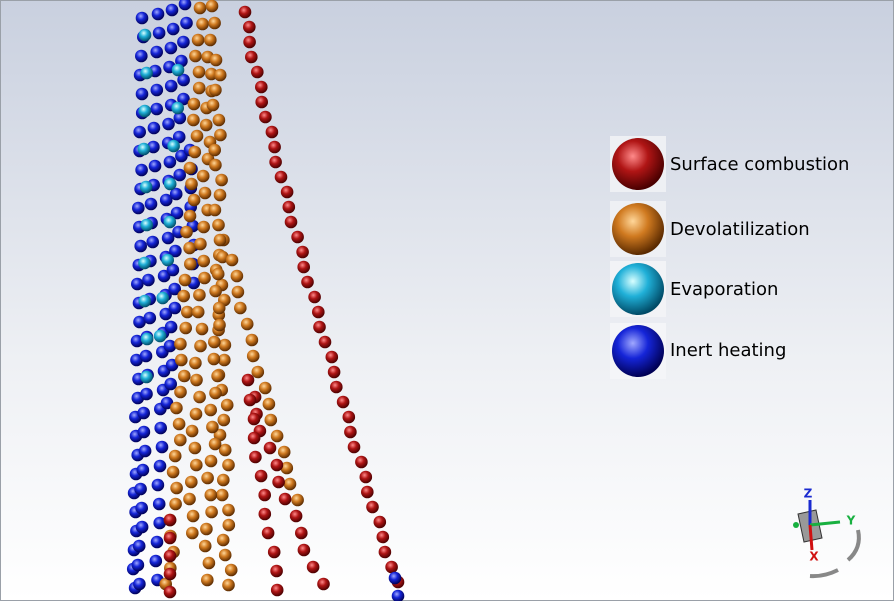 The width and height of the screenshot is (894, 601). Describe the element at coordinates (740, 229) in the screenshot. I see `legend-label: Devolatilization` at that location.